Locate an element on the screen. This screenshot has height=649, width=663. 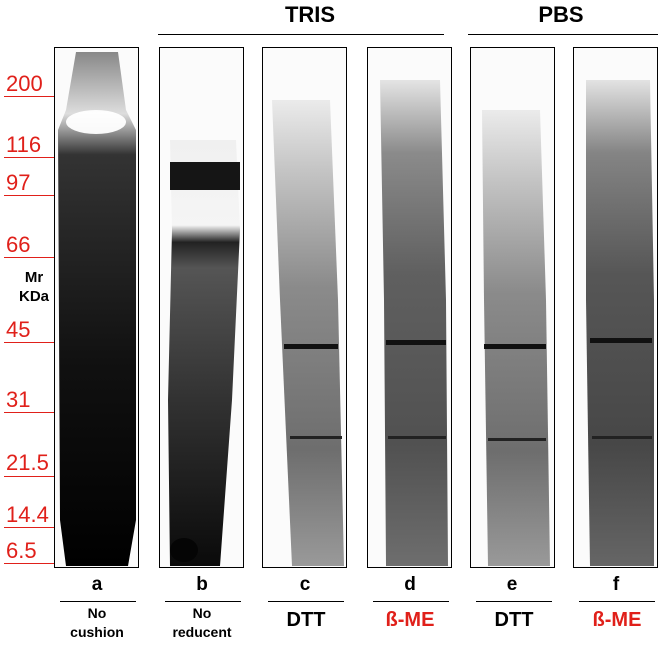
mr-label-line2: KDa is located at coordinates (33, 296).